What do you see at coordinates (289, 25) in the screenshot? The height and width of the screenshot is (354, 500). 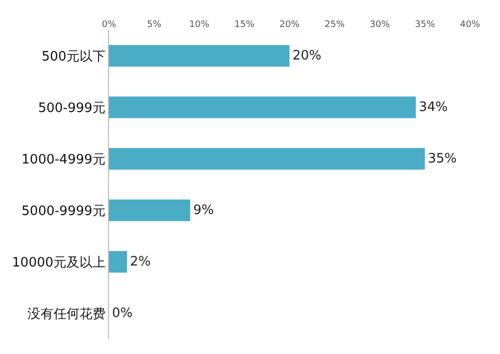 I see `x-tick-label: 20%` at bounding box center [289, 25].